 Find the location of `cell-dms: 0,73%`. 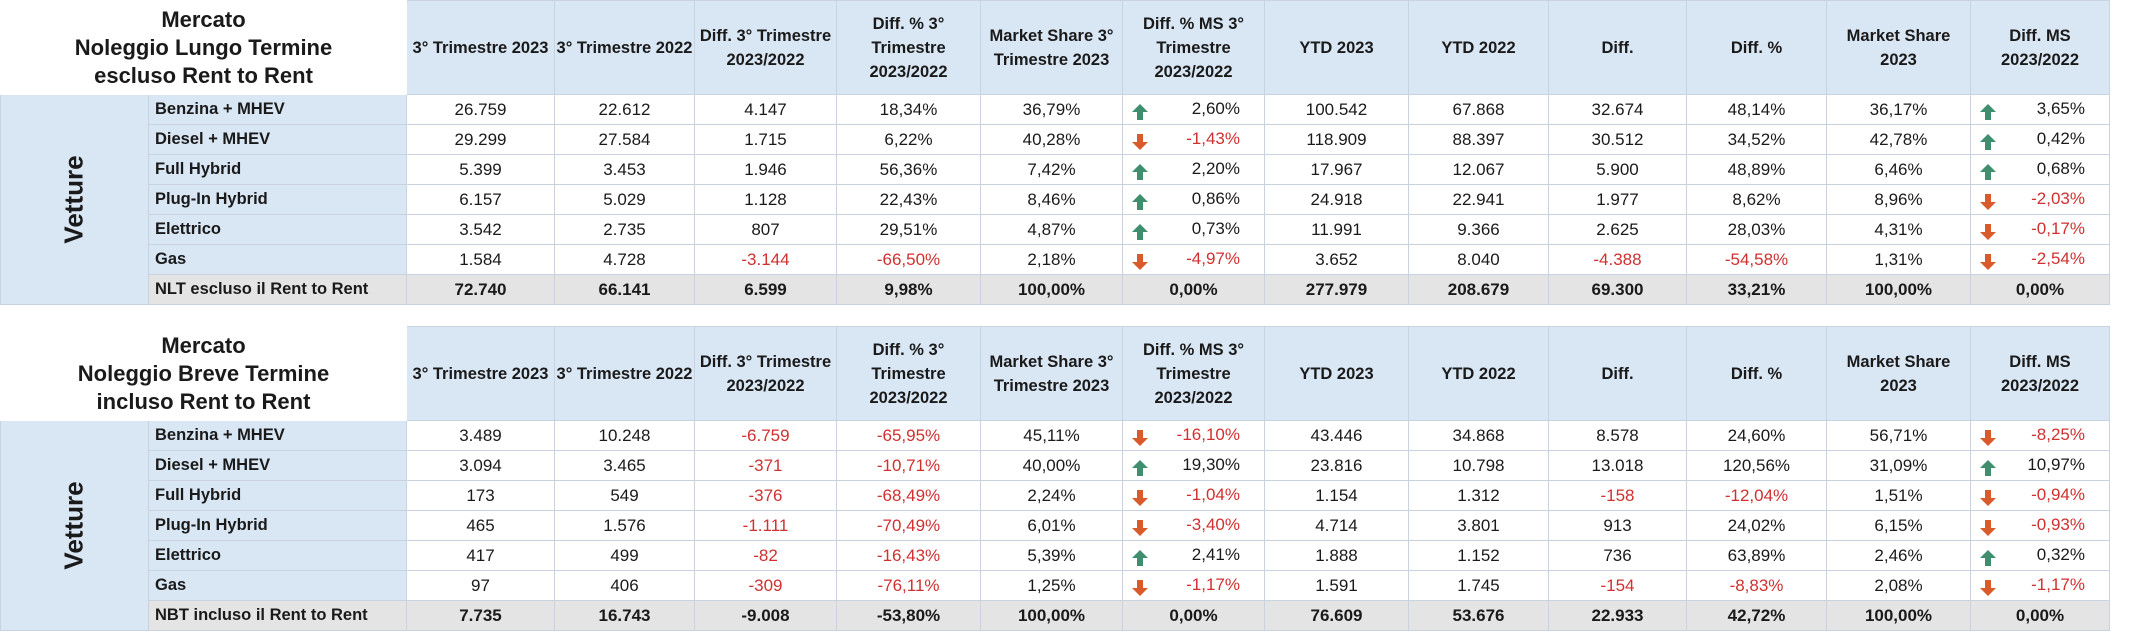

cell-dms: 0,73% is located at coordinates (1193, 229).